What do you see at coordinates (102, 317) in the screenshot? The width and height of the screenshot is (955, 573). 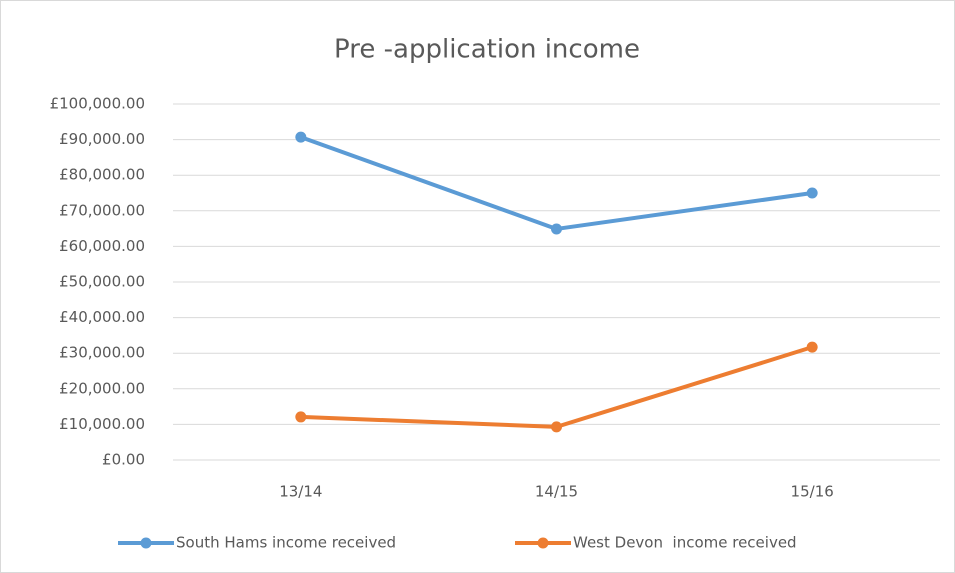 I see `y-tick-label: £40,000.00` at bounding box center [102, 317].